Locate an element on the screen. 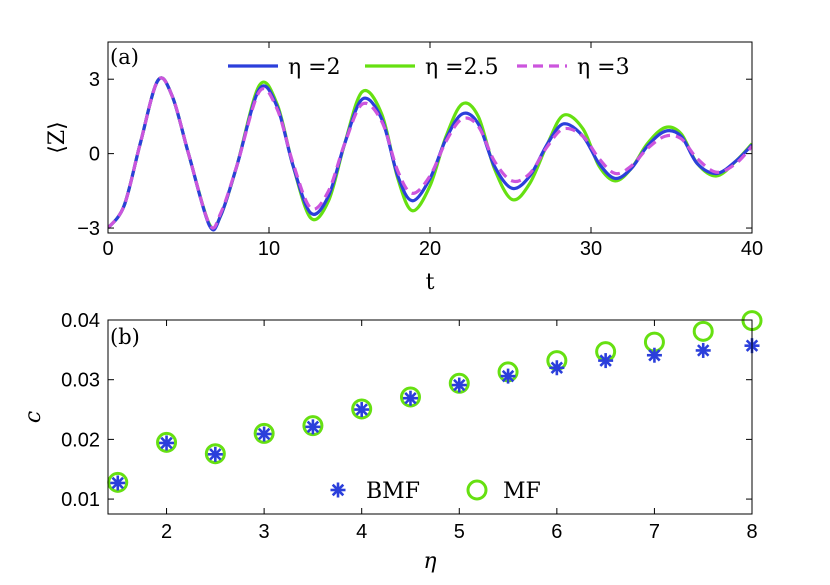 Image resolution: width=830 pixels, height=585 pixels. x-tick-label: 2 is located at coordinates (166, 532).